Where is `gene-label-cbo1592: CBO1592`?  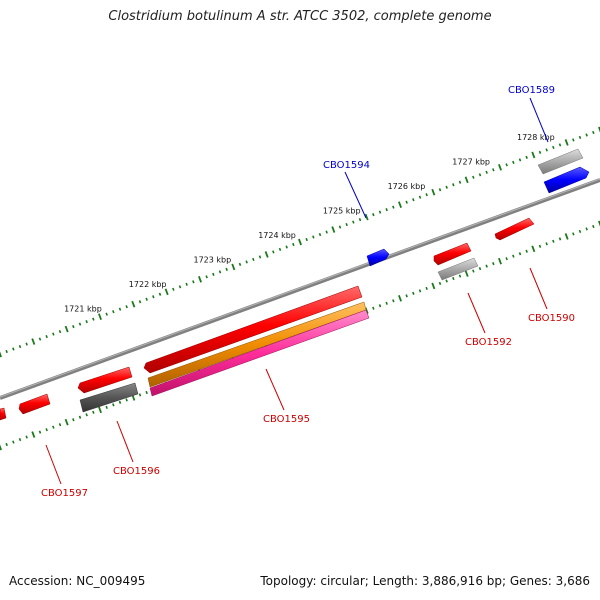 gene-label-cbo1592: CBO1592 is located at coordinates (488, 342).